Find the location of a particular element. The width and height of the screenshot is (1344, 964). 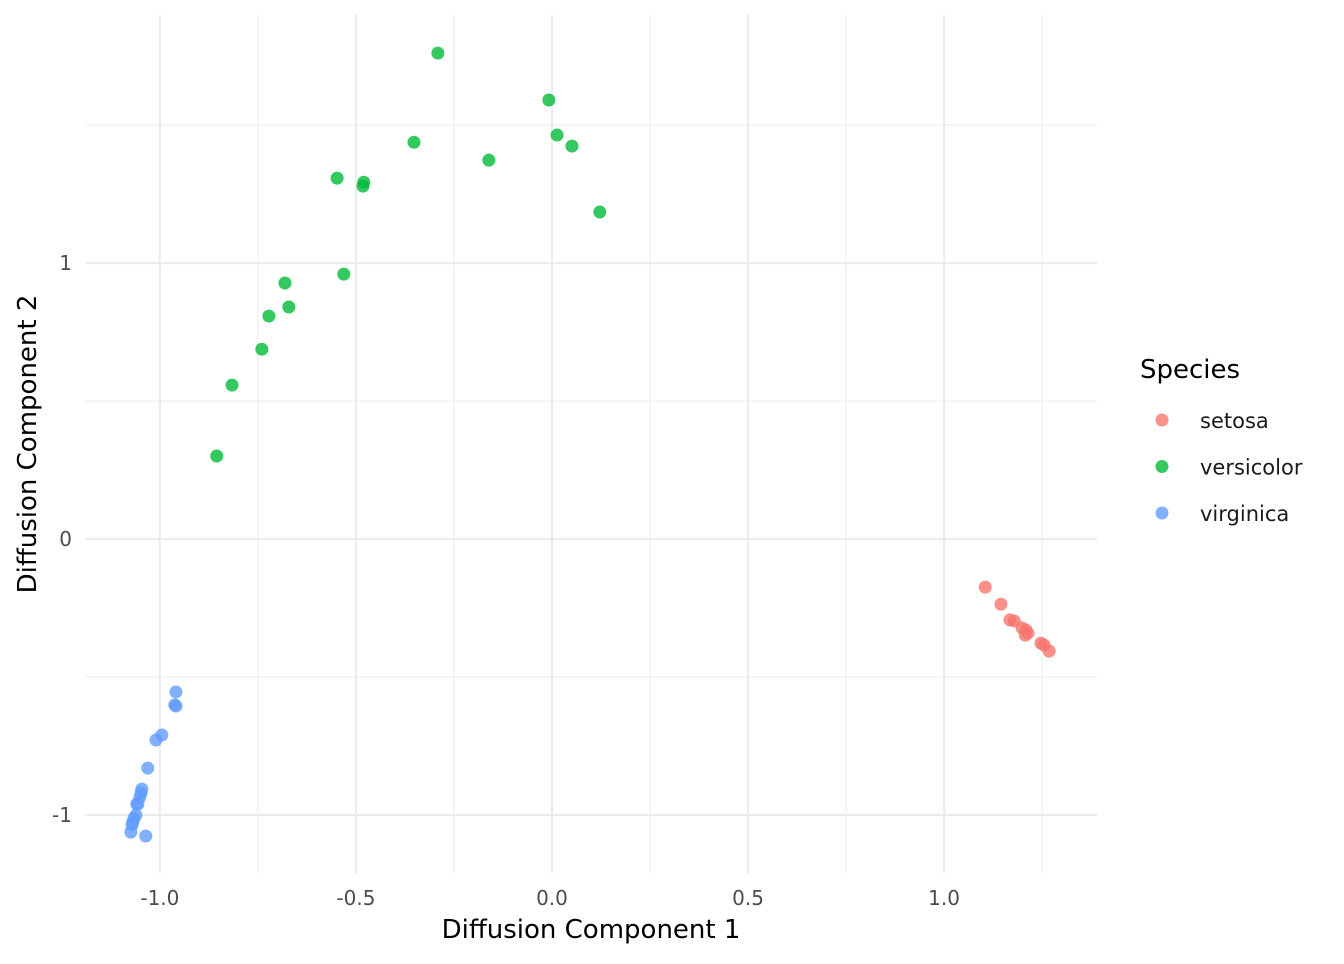

x-tick-label: -1.0 is located at coordinates (159, 898).